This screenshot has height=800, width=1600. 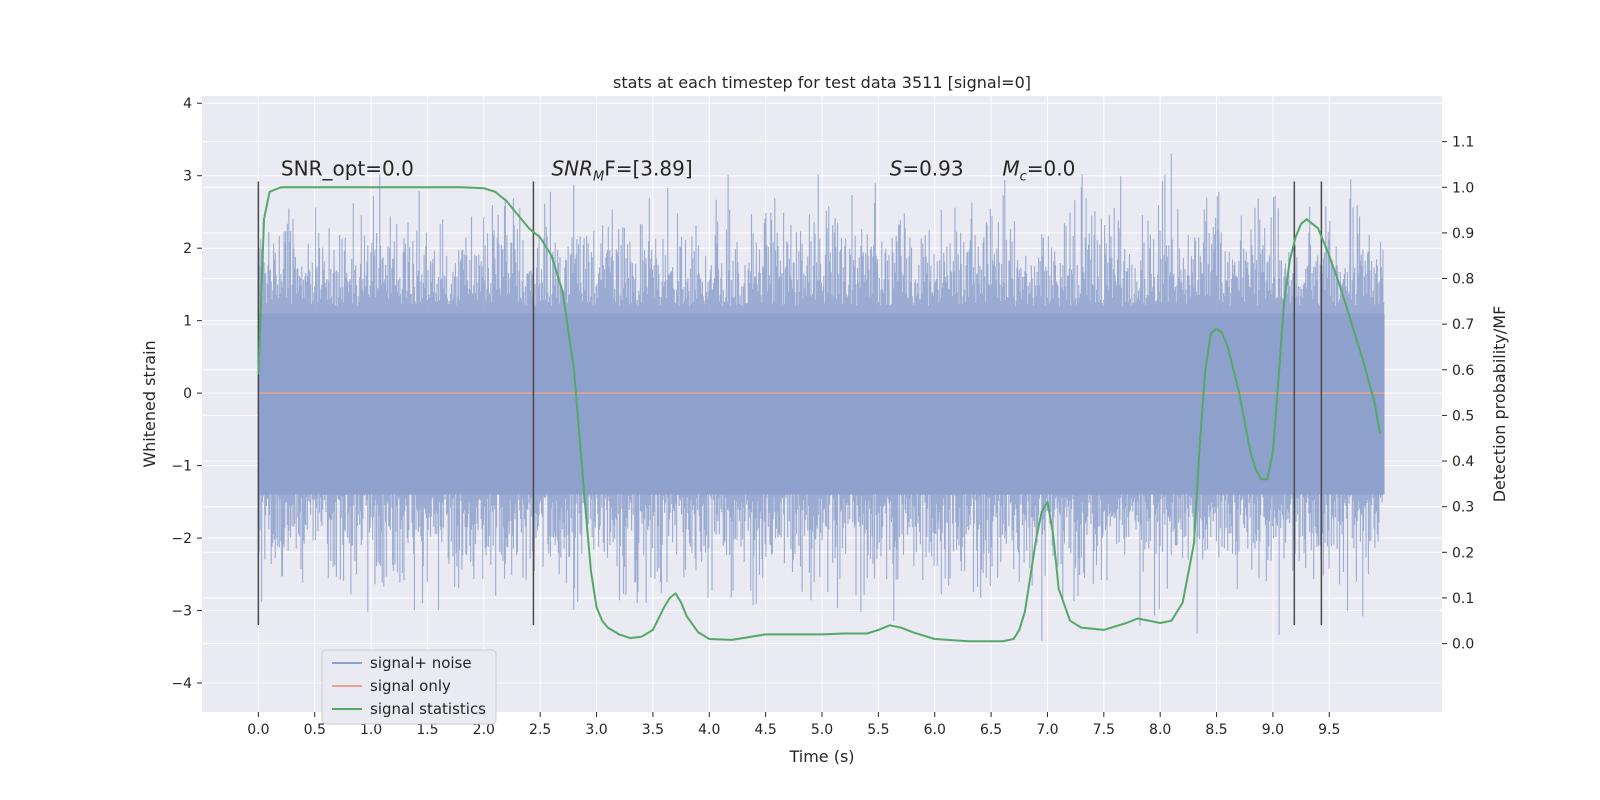 What do you see at coordinates (1463, 416) in the screenshot?
I see `y2-tick-label: 0.5` at bounding box center [1463, 416].